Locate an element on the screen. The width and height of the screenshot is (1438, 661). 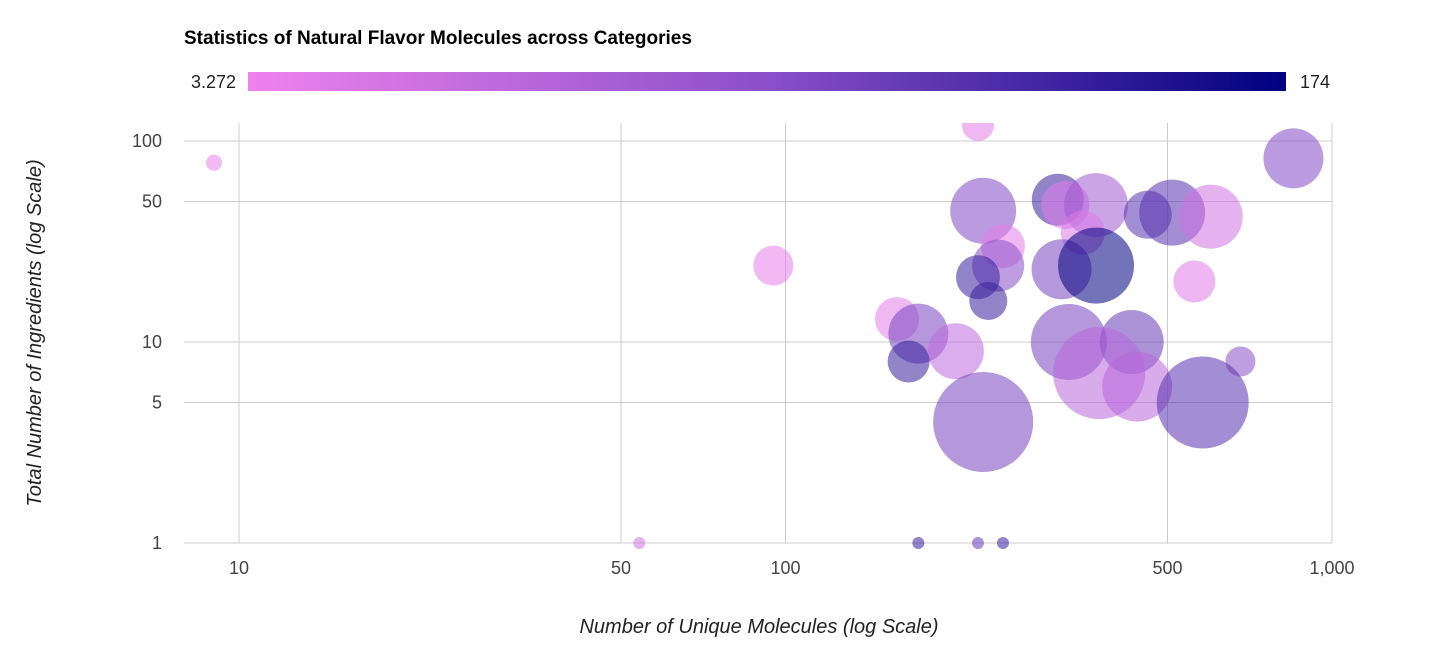
y-tick-label: 5 is located at coordinates (157, 403).